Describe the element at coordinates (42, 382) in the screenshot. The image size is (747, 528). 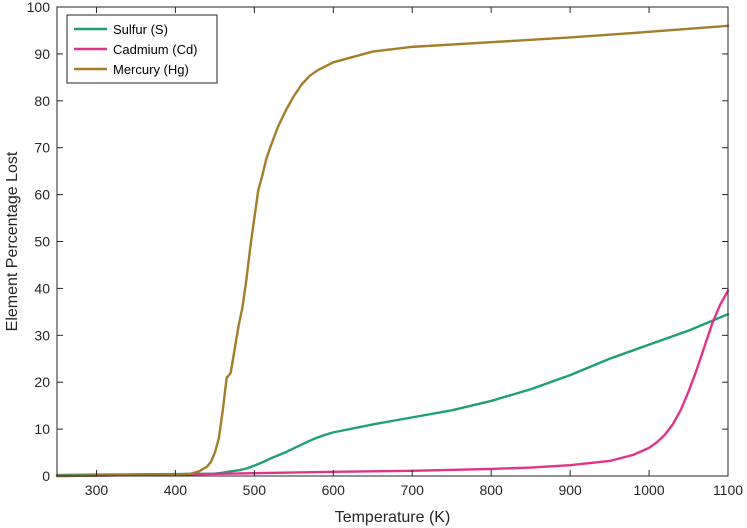
I see `y-tick-label: 20` at that location.